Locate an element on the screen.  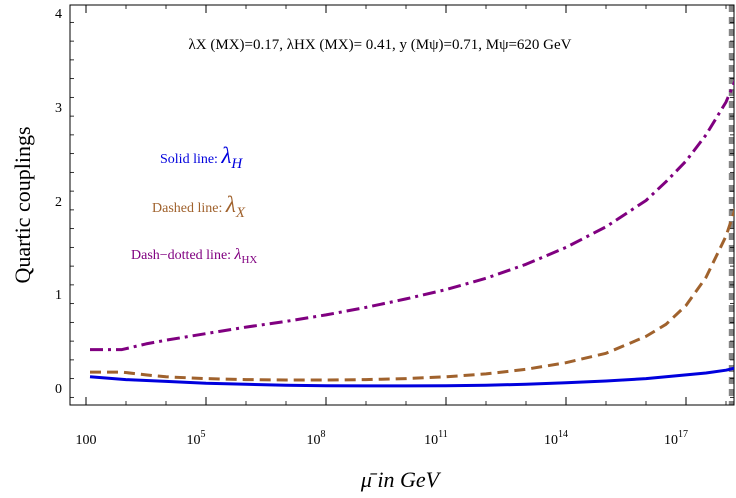
x-tick-label: 10⁵ is located at coordinates (196, 438).